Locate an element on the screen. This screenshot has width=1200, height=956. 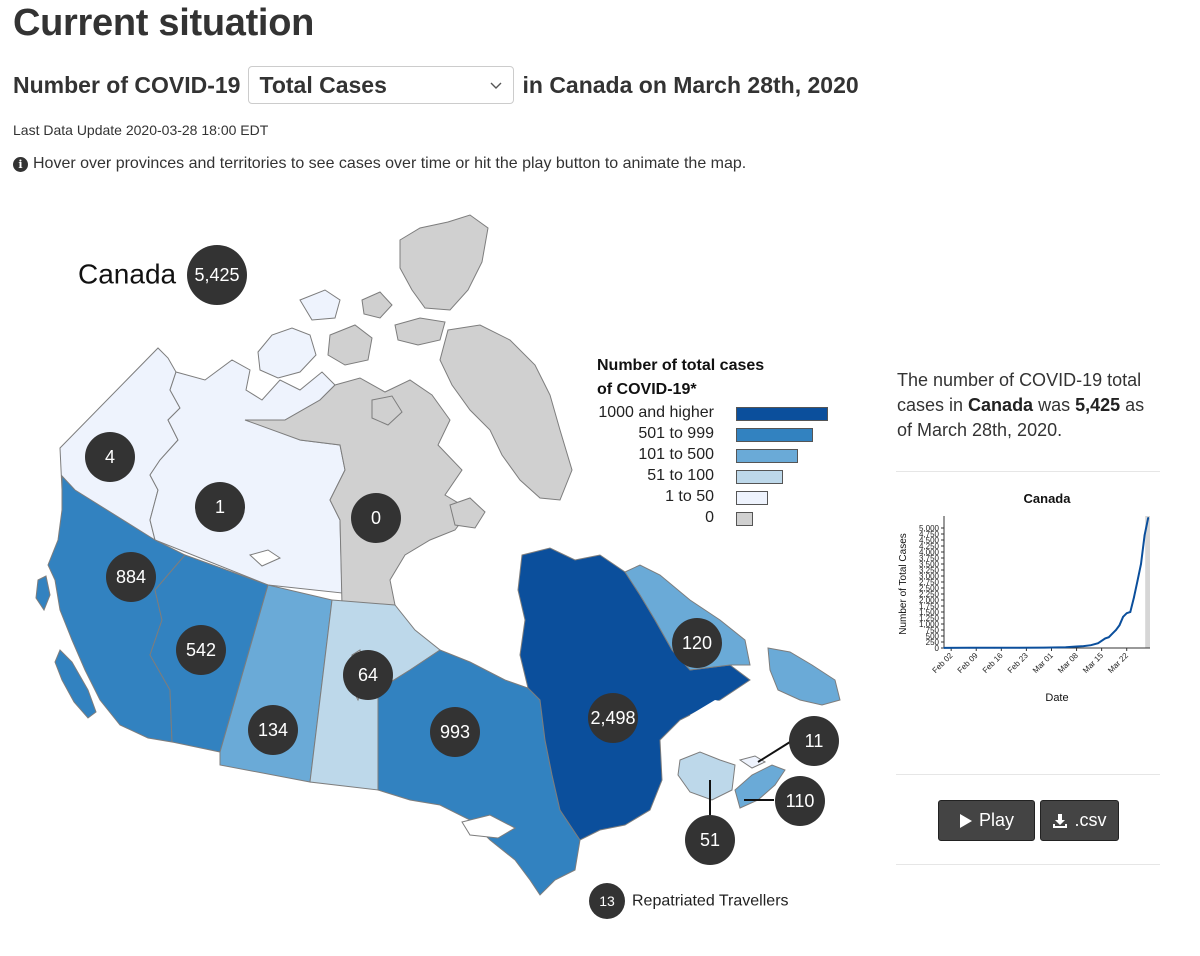
subtitle-prefix: Number of COVID-19 is located at coordinates (127, 84).